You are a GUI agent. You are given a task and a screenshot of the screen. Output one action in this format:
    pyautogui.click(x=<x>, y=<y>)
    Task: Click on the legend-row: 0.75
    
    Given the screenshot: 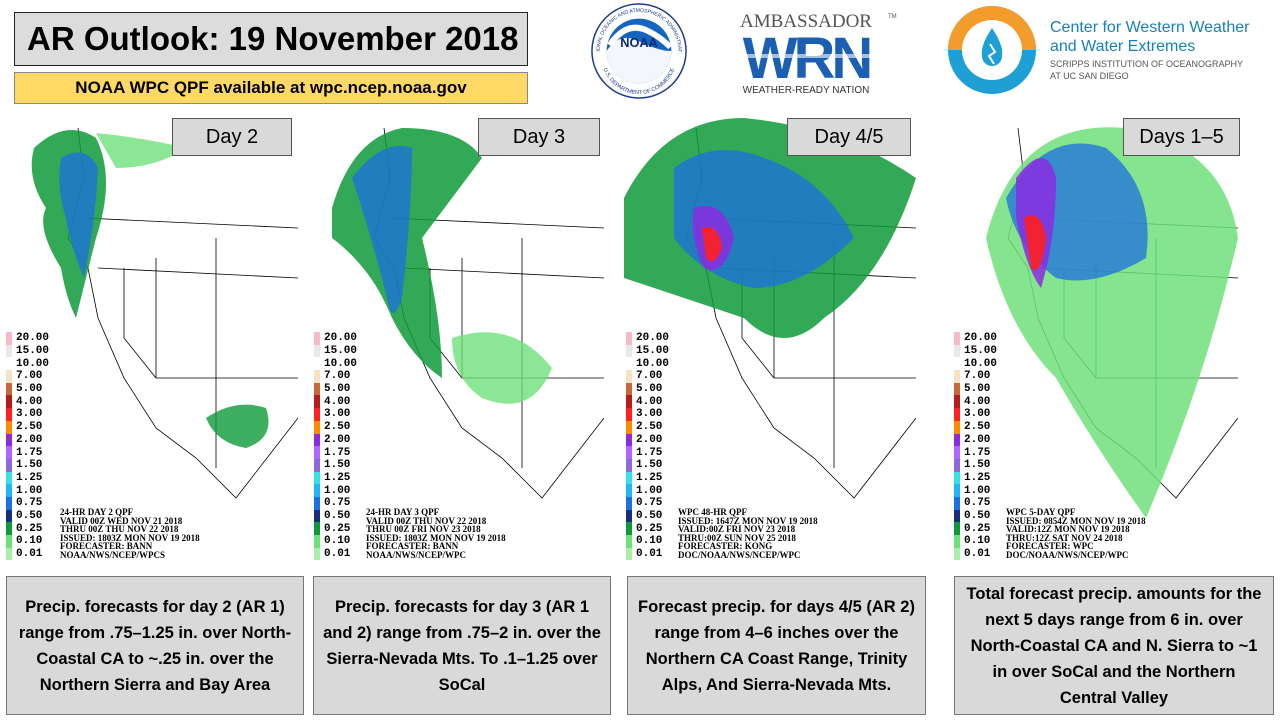 What is the action you would take?
    pyautogui.click(x=985, y=503)
    